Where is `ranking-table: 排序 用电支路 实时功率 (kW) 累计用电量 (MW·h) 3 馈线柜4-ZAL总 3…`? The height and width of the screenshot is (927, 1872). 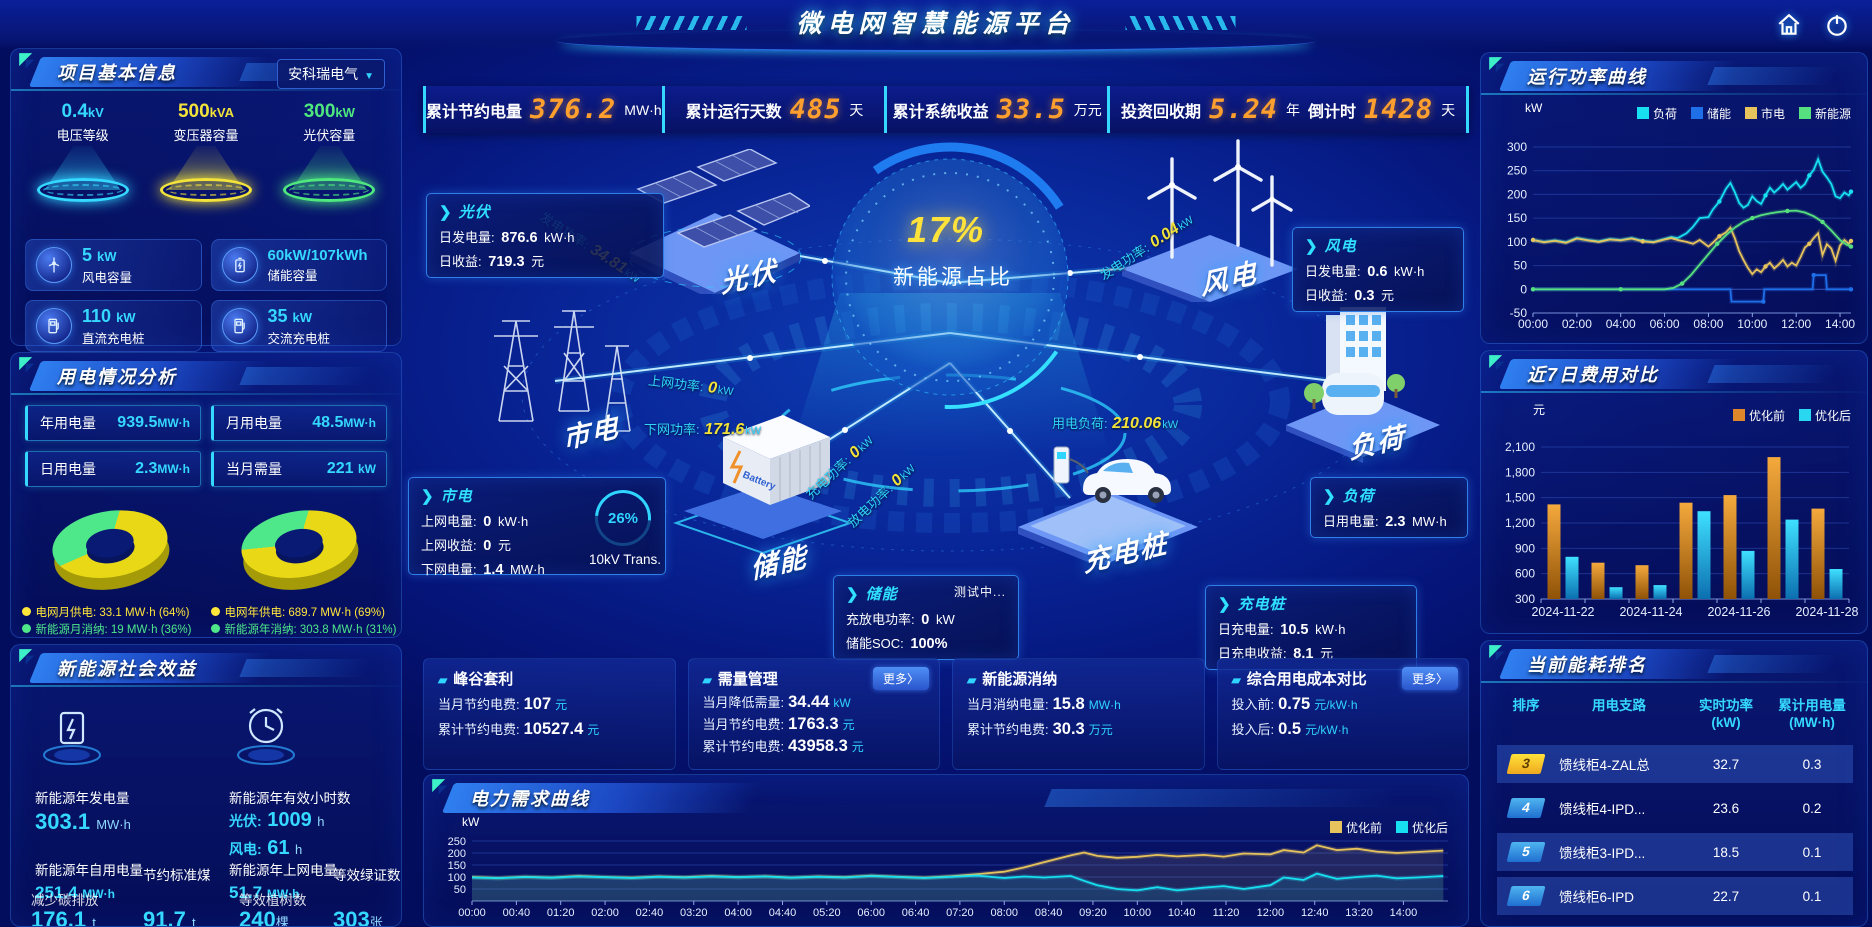
ranking-table: 排序 用电支路 实时功率 (kW) 累计用电量 (MW·h) 3 馈线柜4-ZAL总 3… is located at coordinates (1675, 806).